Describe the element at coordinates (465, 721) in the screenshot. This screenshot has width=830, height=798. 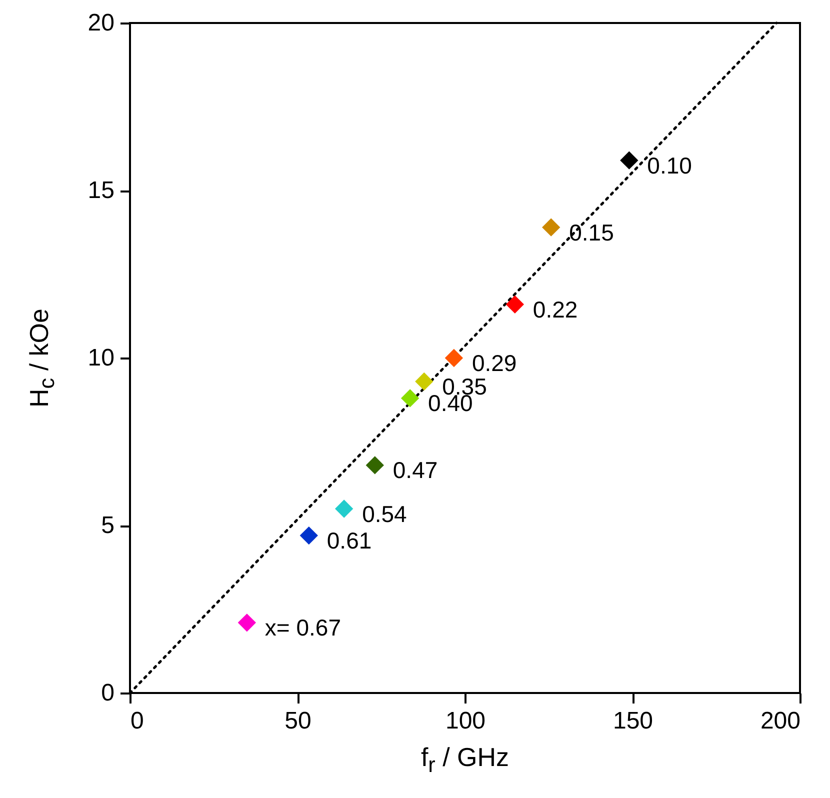
I see `x-tick-label: 100` at that location.